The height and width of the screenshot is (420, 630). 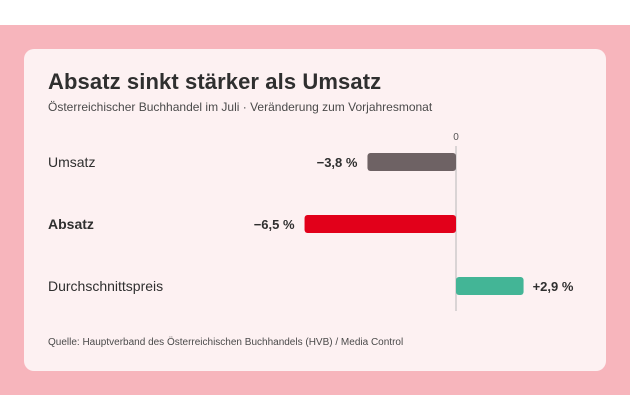 I want to click on category-label-absatz: Absatz, so click(x=71, y=224).